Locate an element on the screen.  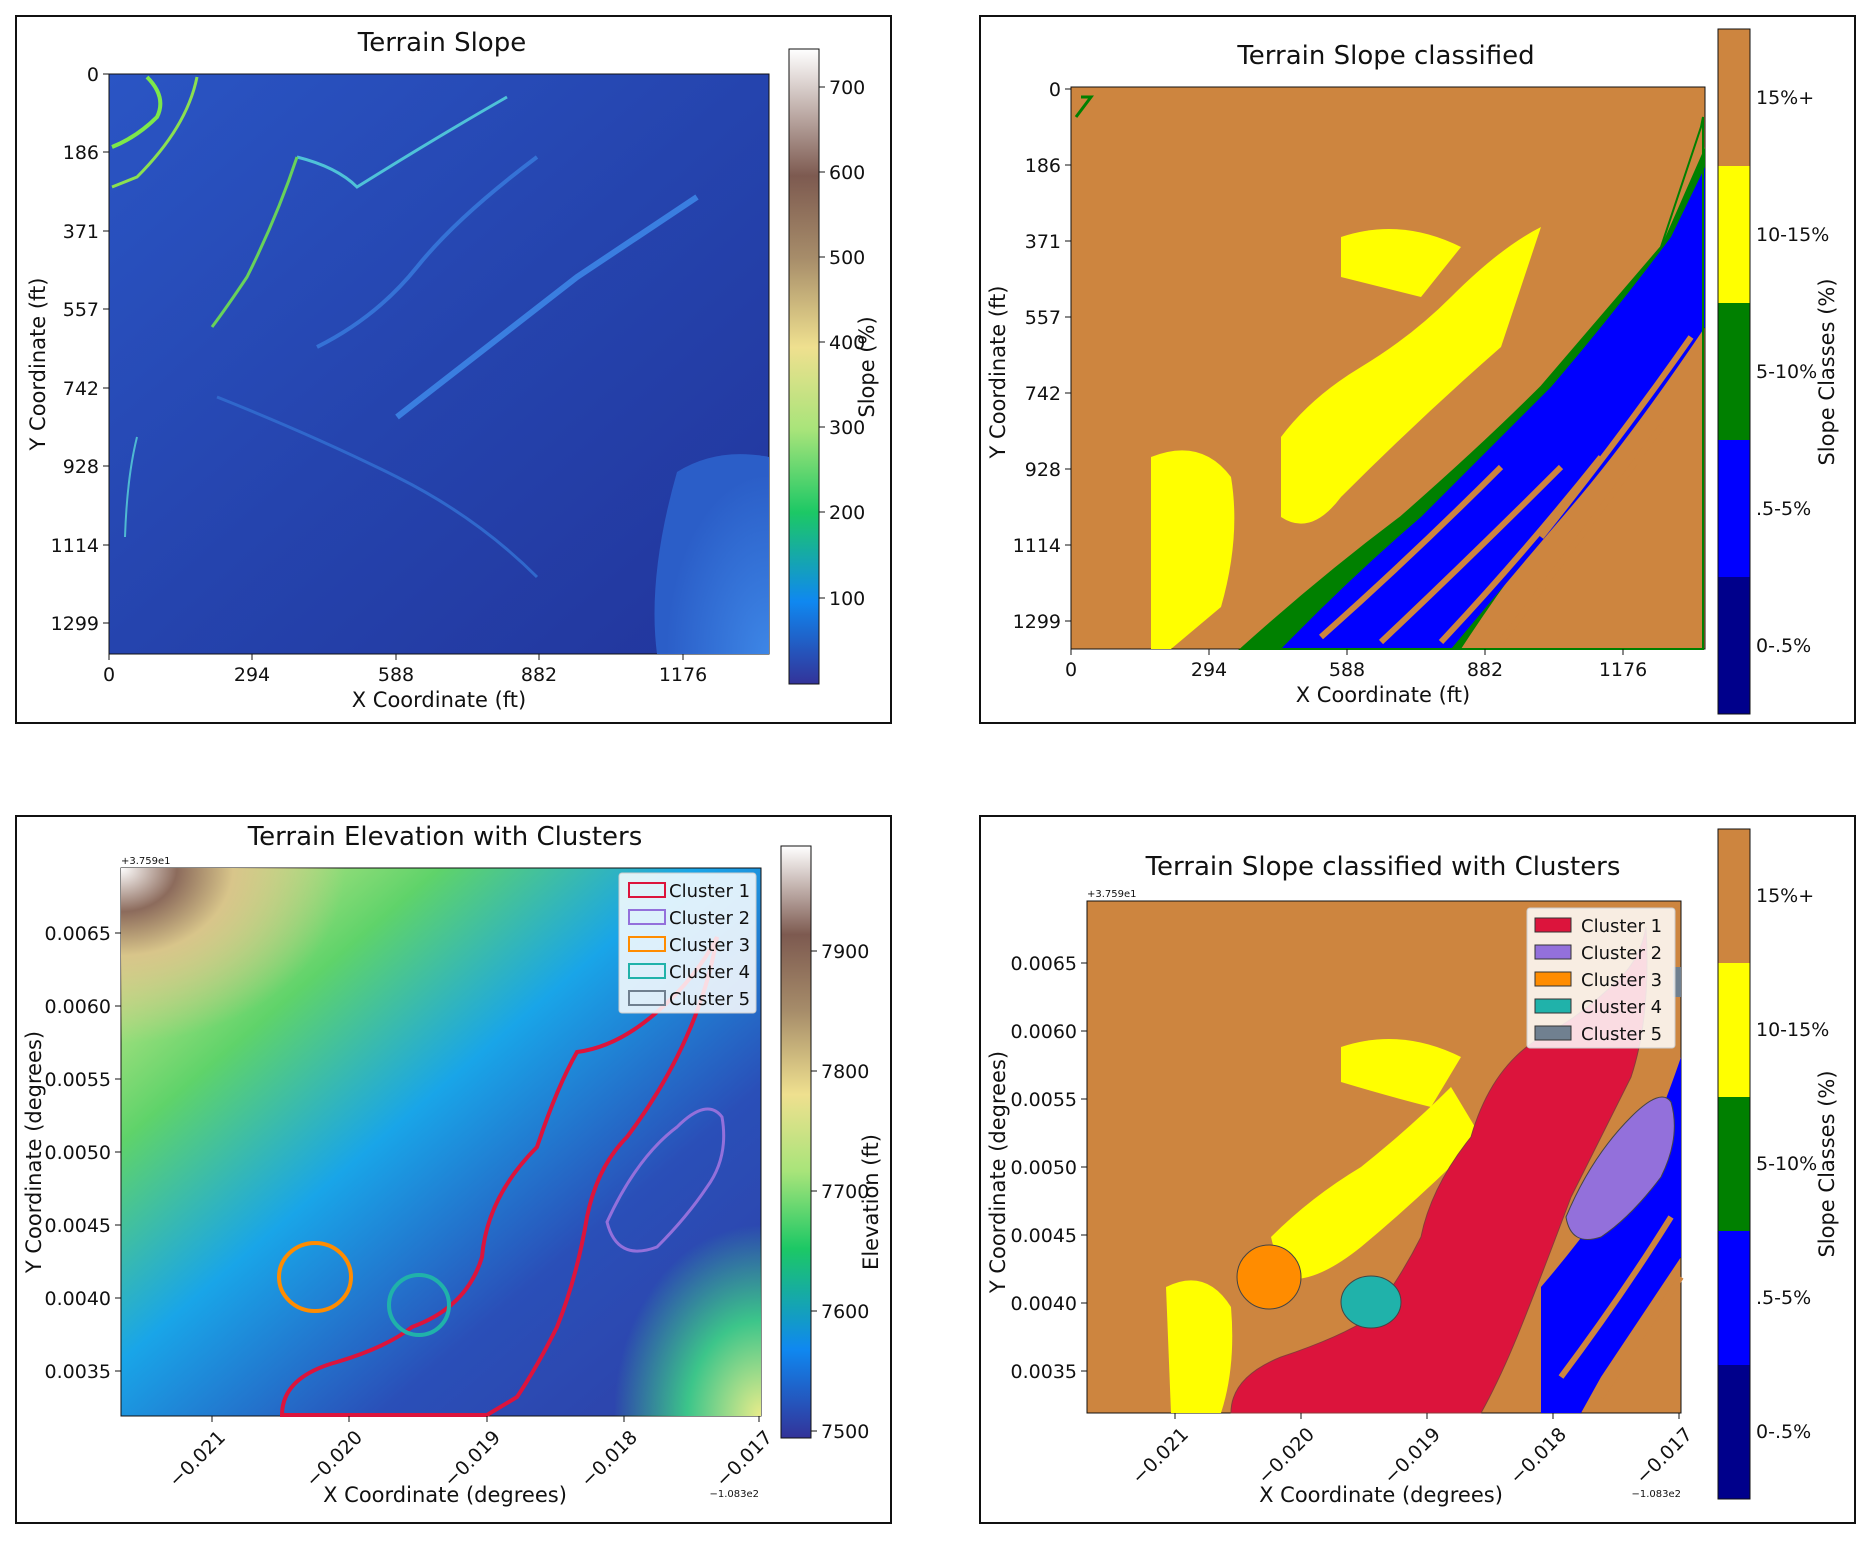
cluster-4-outline is located at coordinates (419, 1305).